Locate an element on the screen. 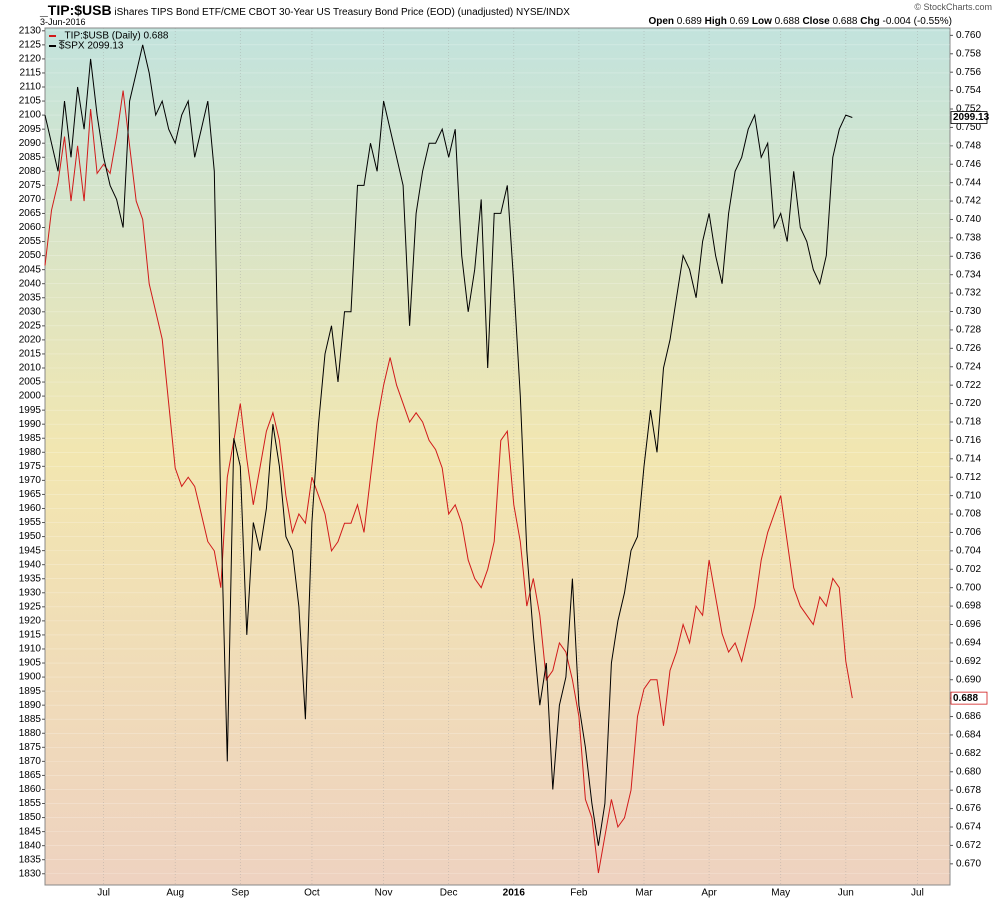 The width and height of the screenshot is (1000, 900). x-tick-label: Aug is located at coordinates (175, 893).